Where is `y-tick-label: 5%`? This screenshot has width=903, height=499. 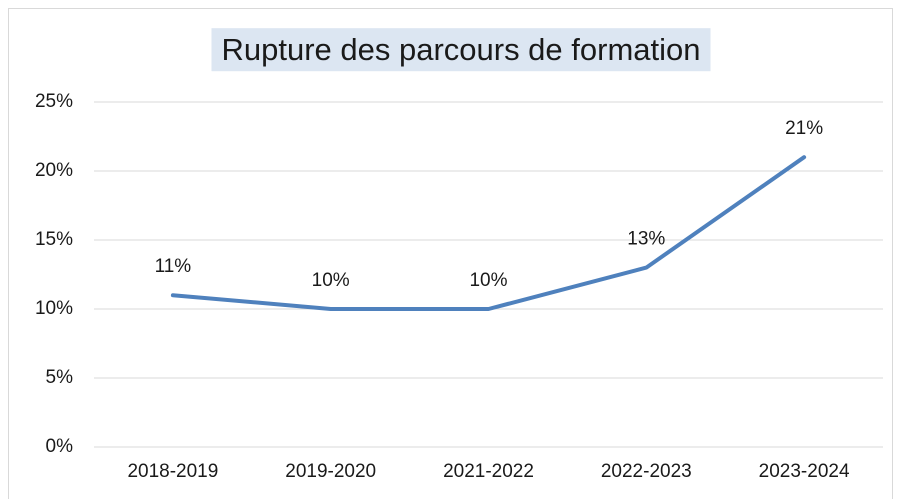 y-tick-label: 5% is located at coordinates (60, 377).